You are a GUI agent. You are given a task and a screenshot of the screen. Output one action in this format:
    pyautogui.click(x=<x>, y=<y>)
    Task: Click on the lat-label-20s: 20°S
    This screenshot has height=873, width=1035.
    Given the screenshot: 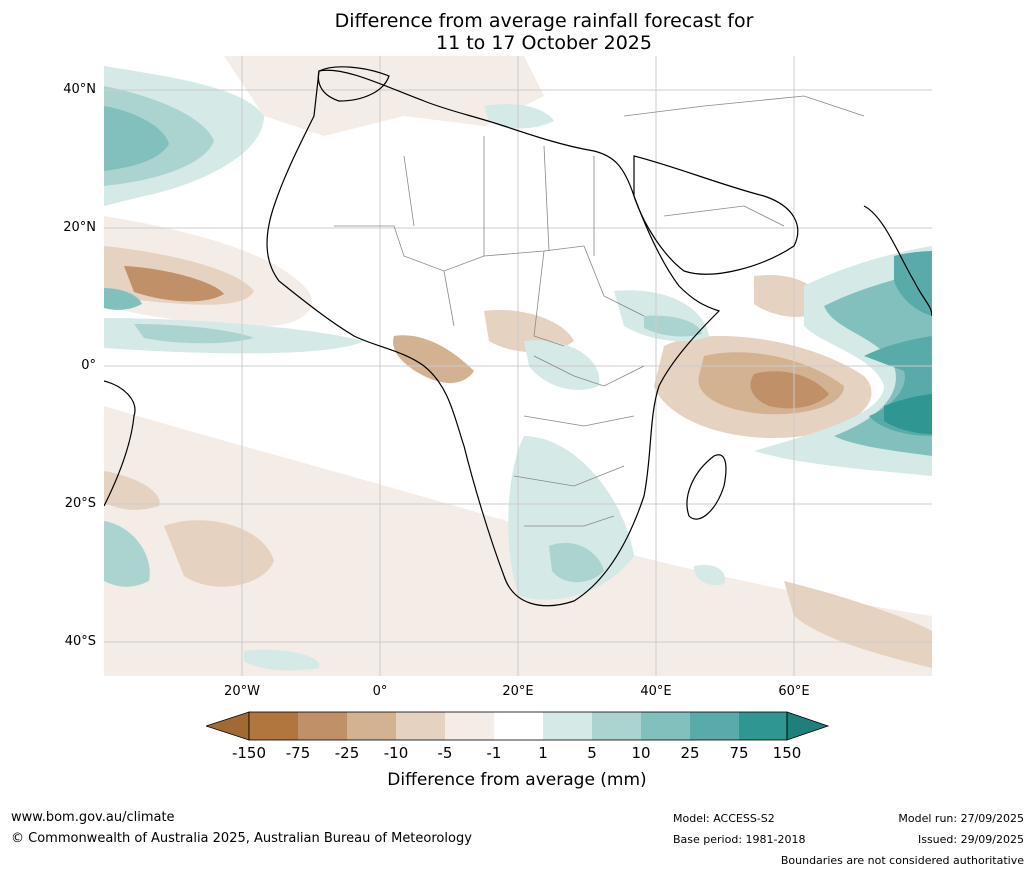 What is the action you would take?
    pyautogui.click(x=80, y=503)
    